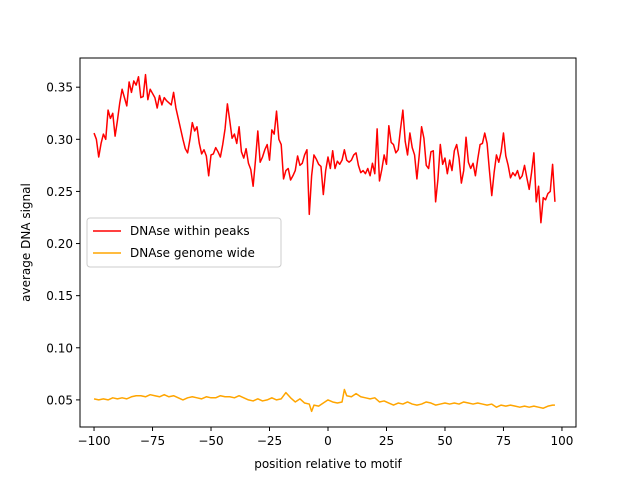 The image size is (640, 480). Describe the element at coordinates (328, 464) in the screenshot. I see `x-axis-label: position relative to motif` at that location.